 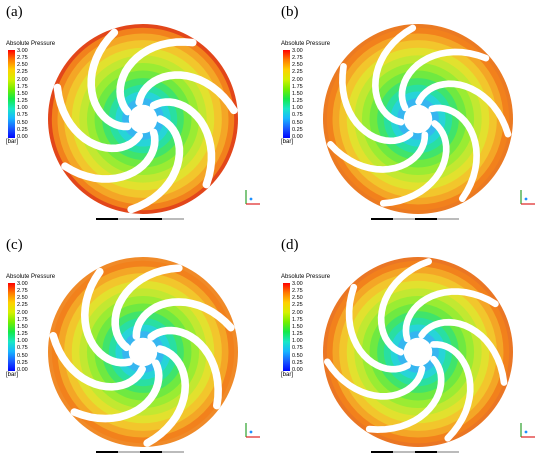 I want to click on panel-tag: (d), so click(x=290, y=245).